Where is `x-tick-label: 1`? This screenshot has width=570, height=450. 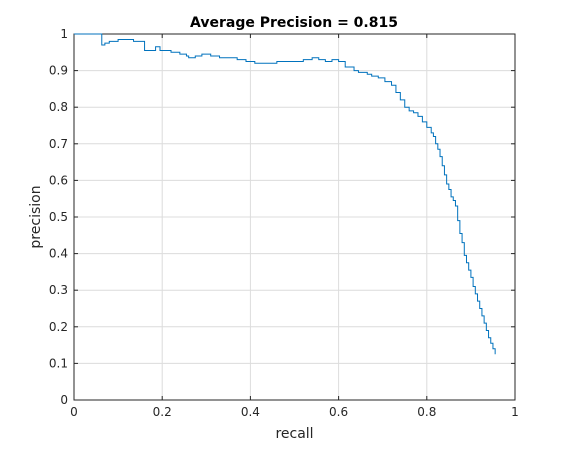 x-tick-label: 1 is located at coordinates (515, 412).